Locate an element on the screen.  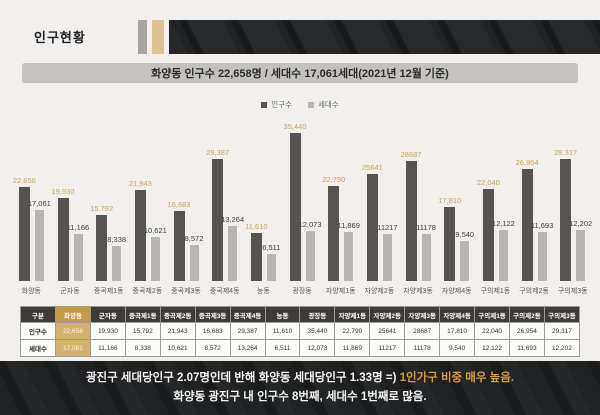
household-bar-wrap: 11,869 is located at coordinates (349, 251).